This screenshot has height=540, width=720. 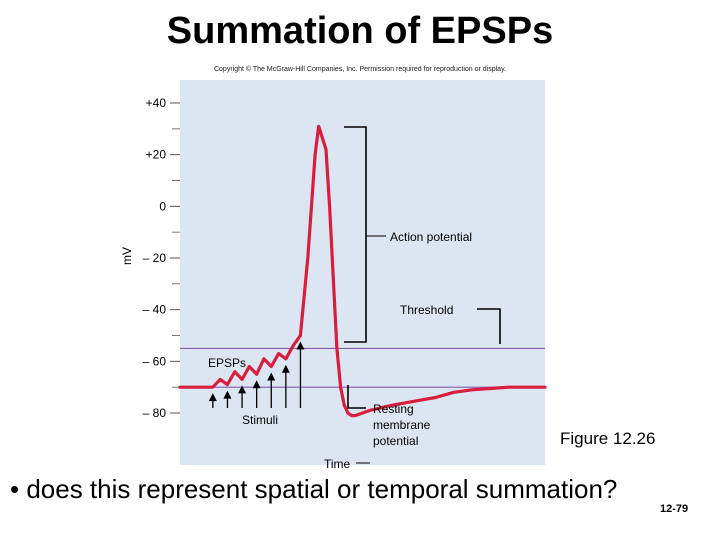 What do you see at coordinates (360, 31) in the screenshot?
I see `slide-title: Summation of EPSPs` at bounding box center [360, 31].